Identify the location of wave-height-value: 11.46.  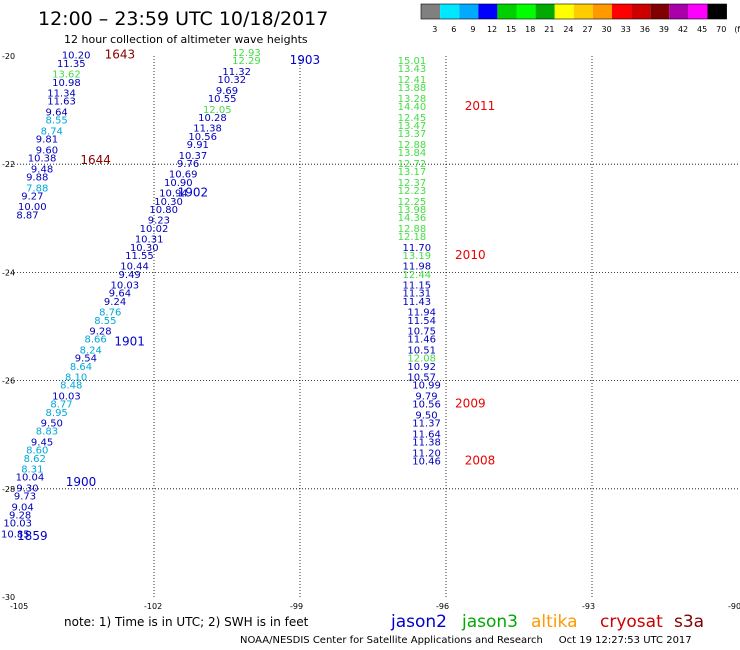
(421, 340).